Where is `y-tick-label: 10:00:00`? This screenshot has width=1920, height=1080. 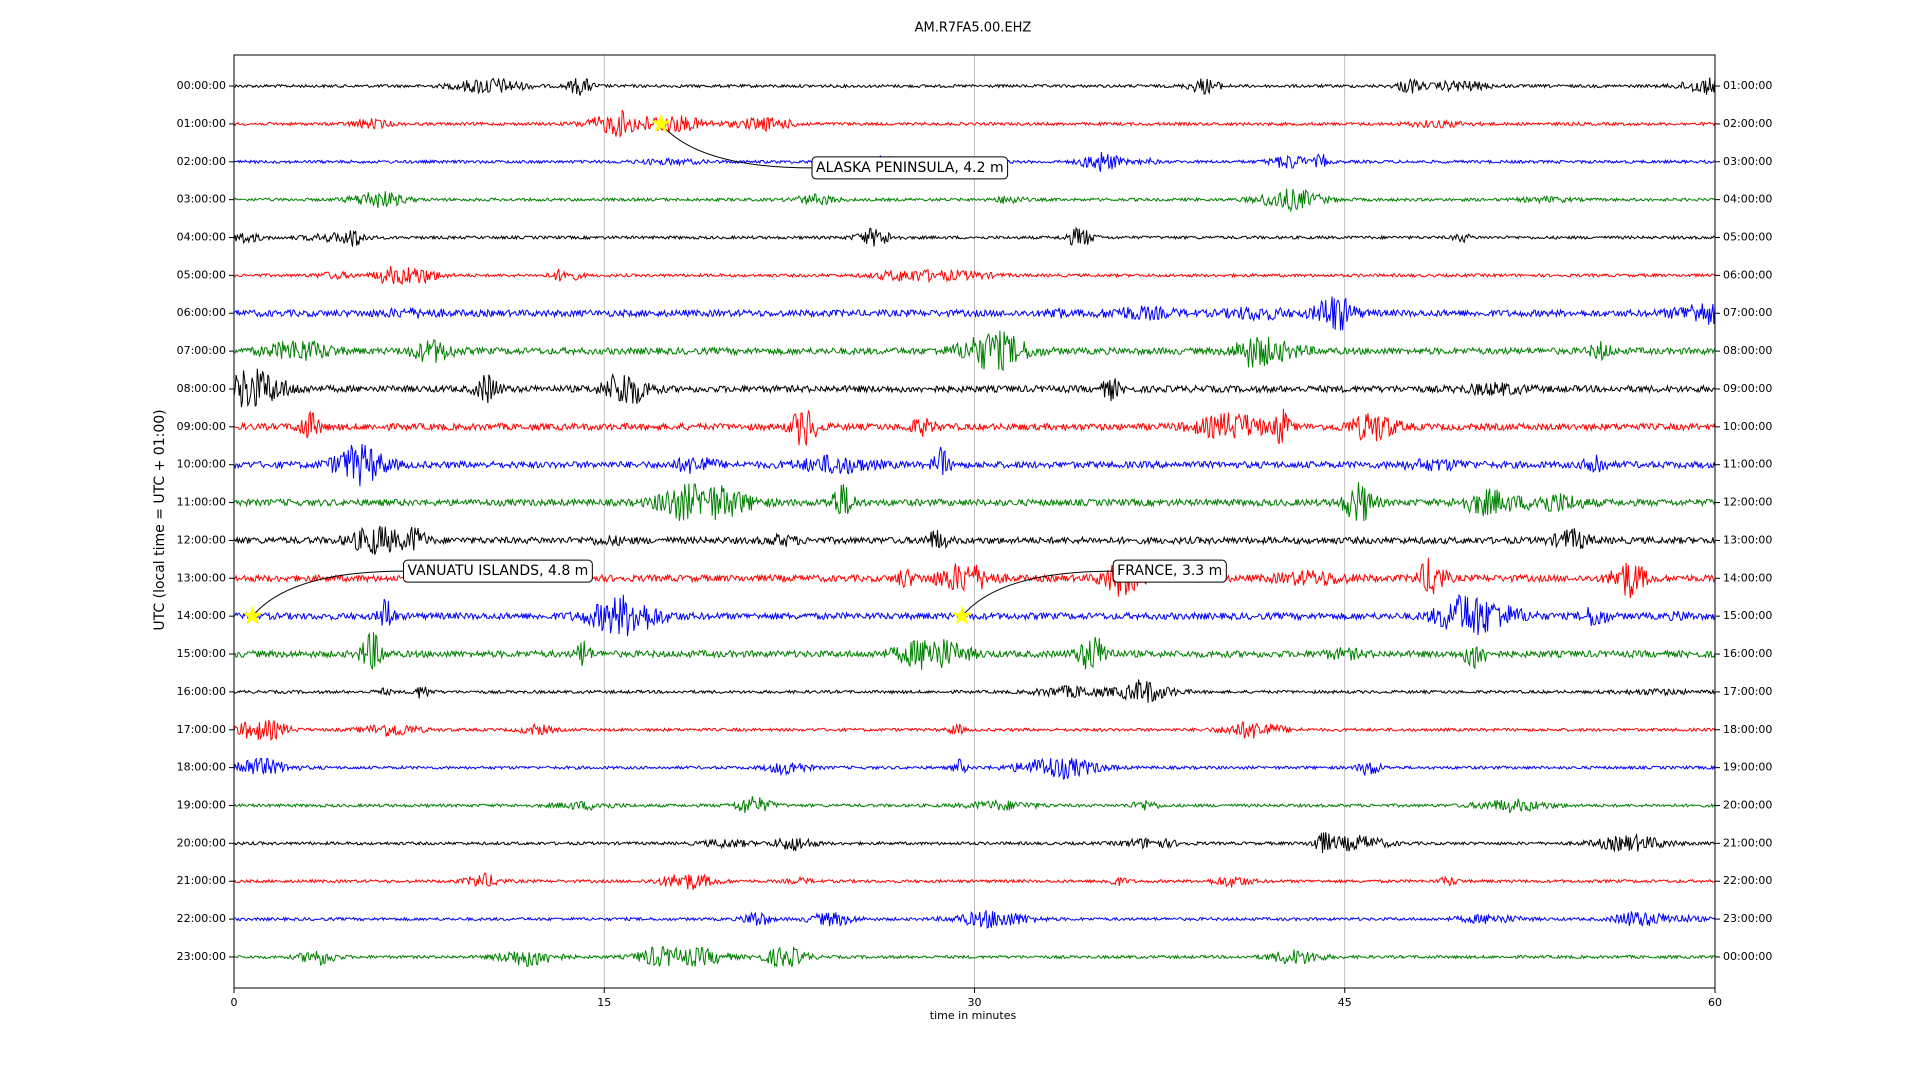
y-tick-label: 10:00:00 is located at coordinates (201, 464).